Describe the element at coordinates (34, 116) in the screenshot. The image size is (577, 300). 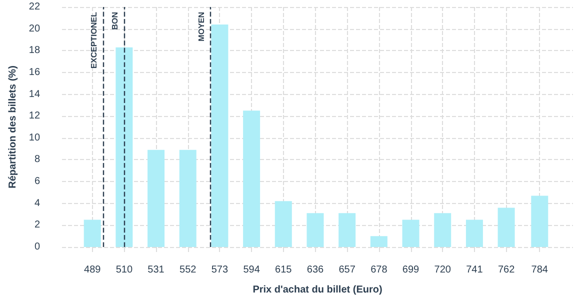
I see `y-tick-label: 12` at that location.